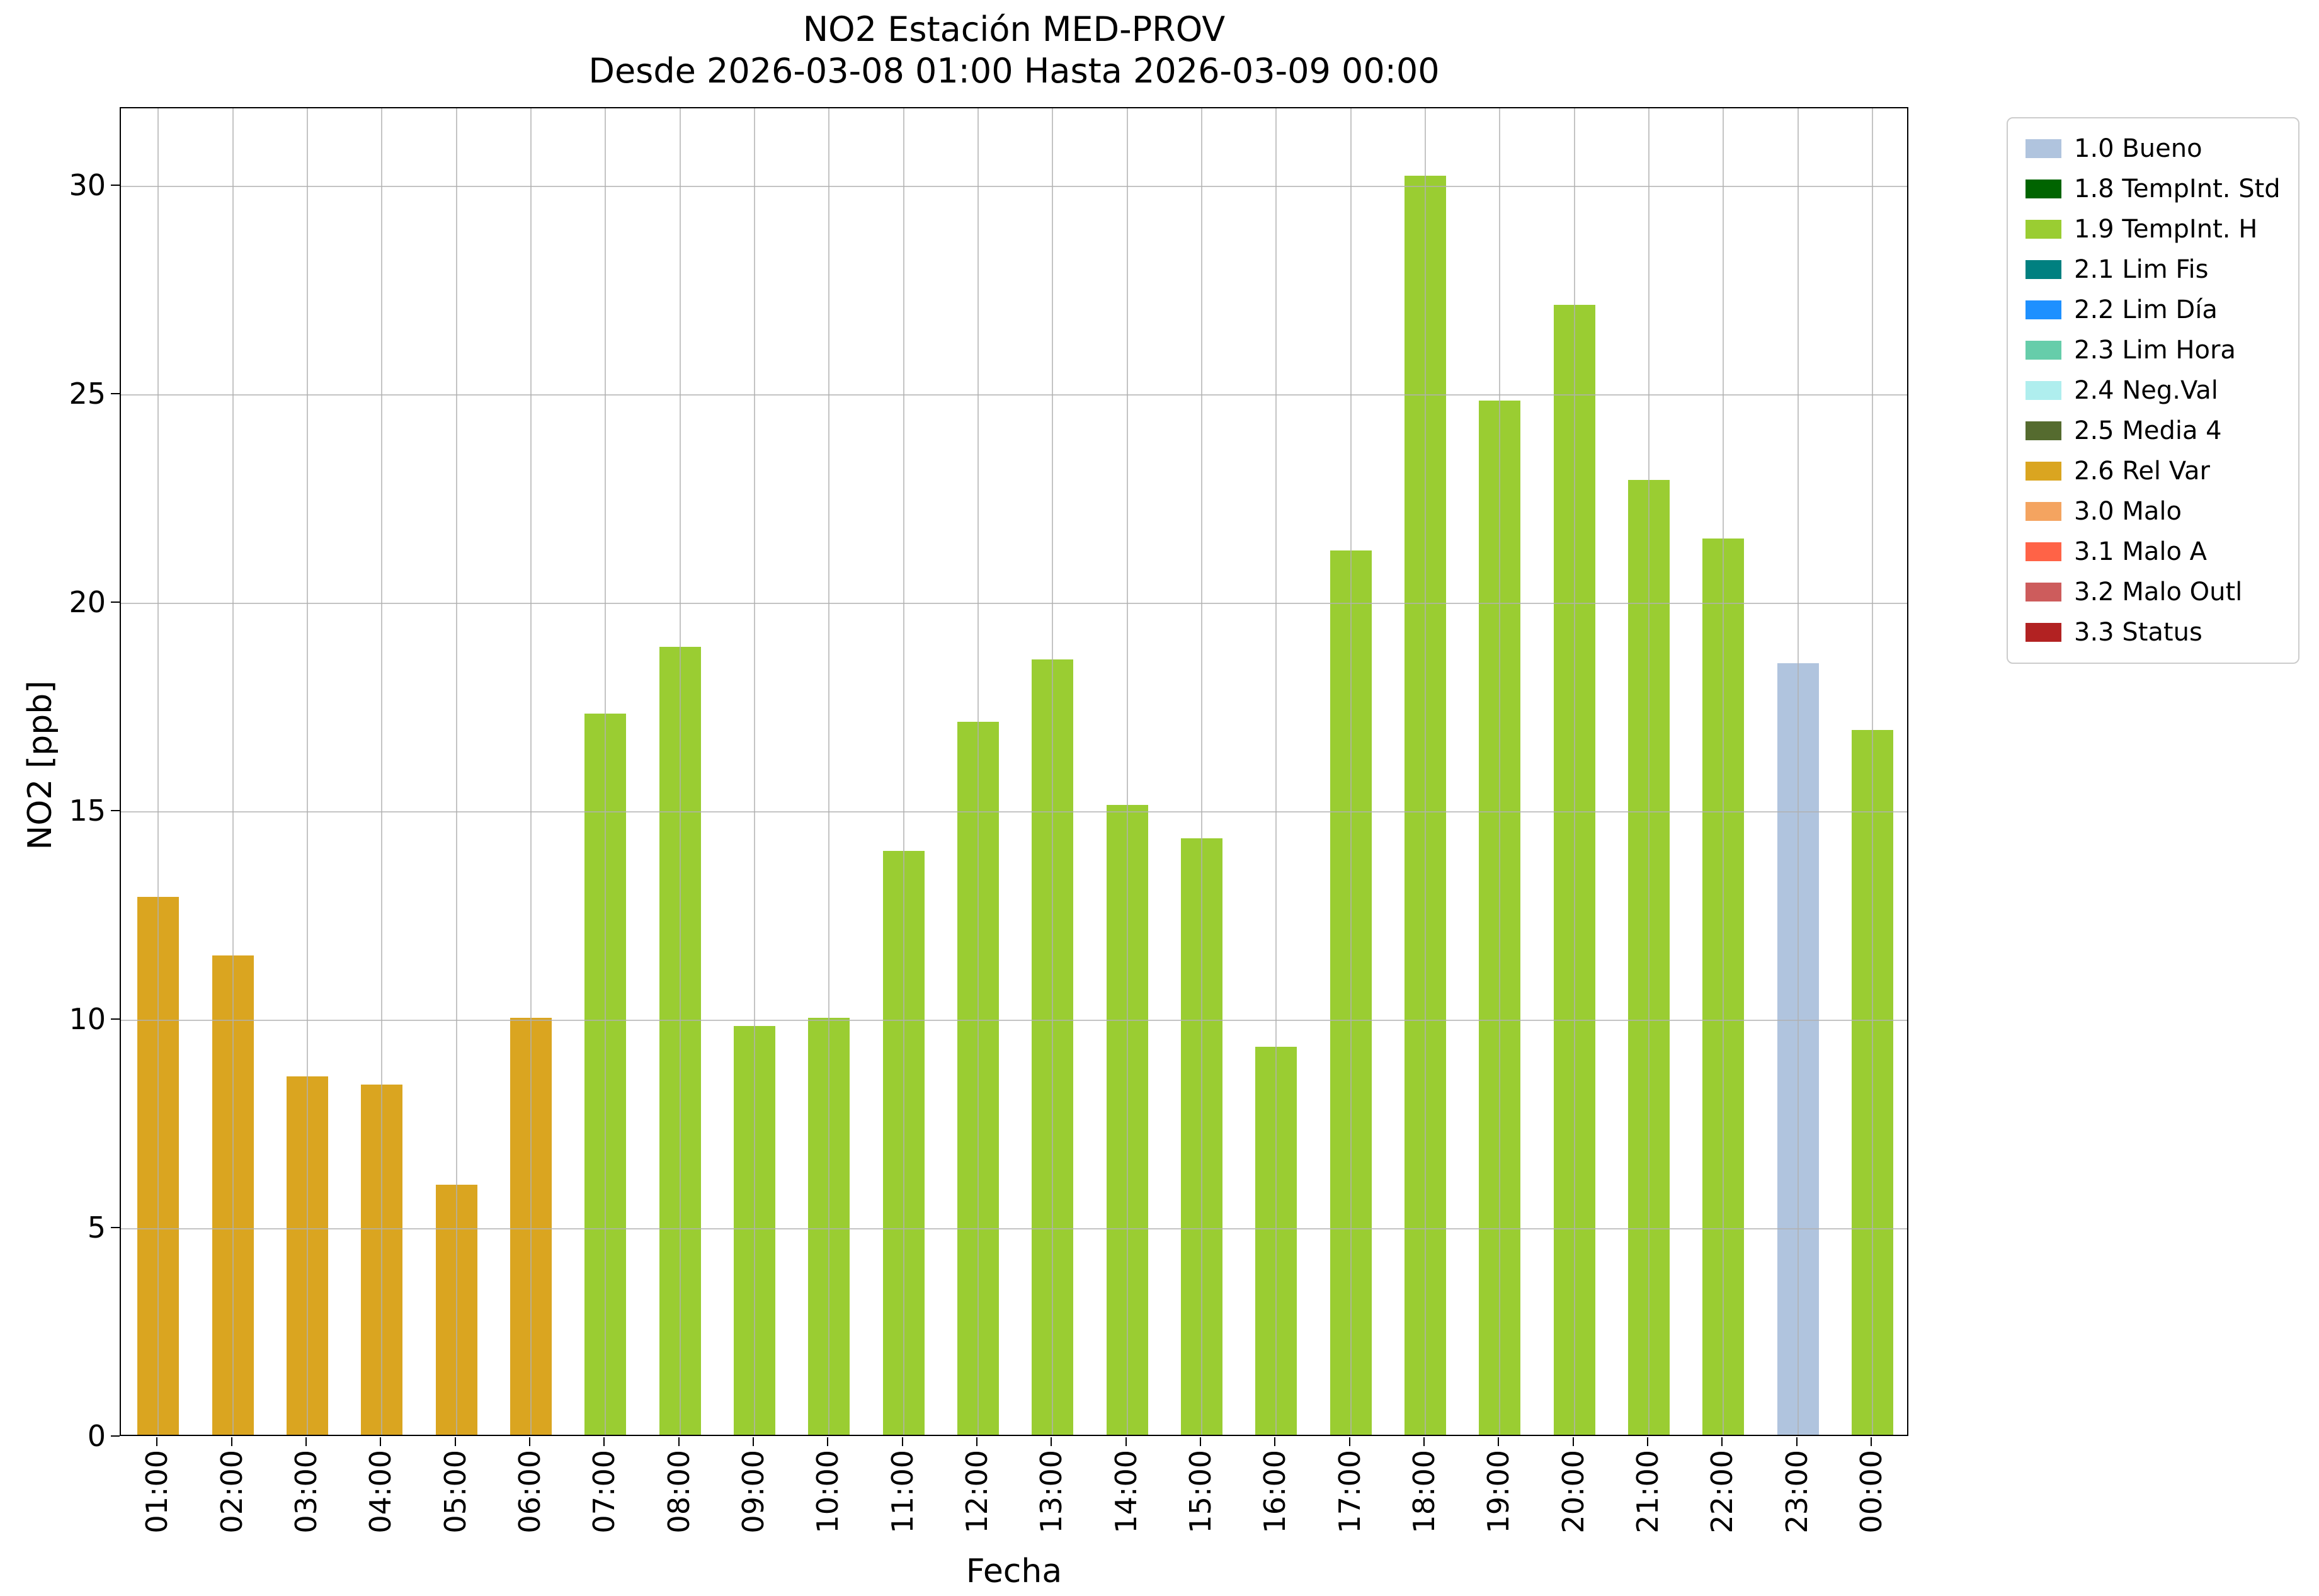 This screenshot has width=2319, height=1596. I want to click on x-tick-label: 06:00, so click(529, 1492).